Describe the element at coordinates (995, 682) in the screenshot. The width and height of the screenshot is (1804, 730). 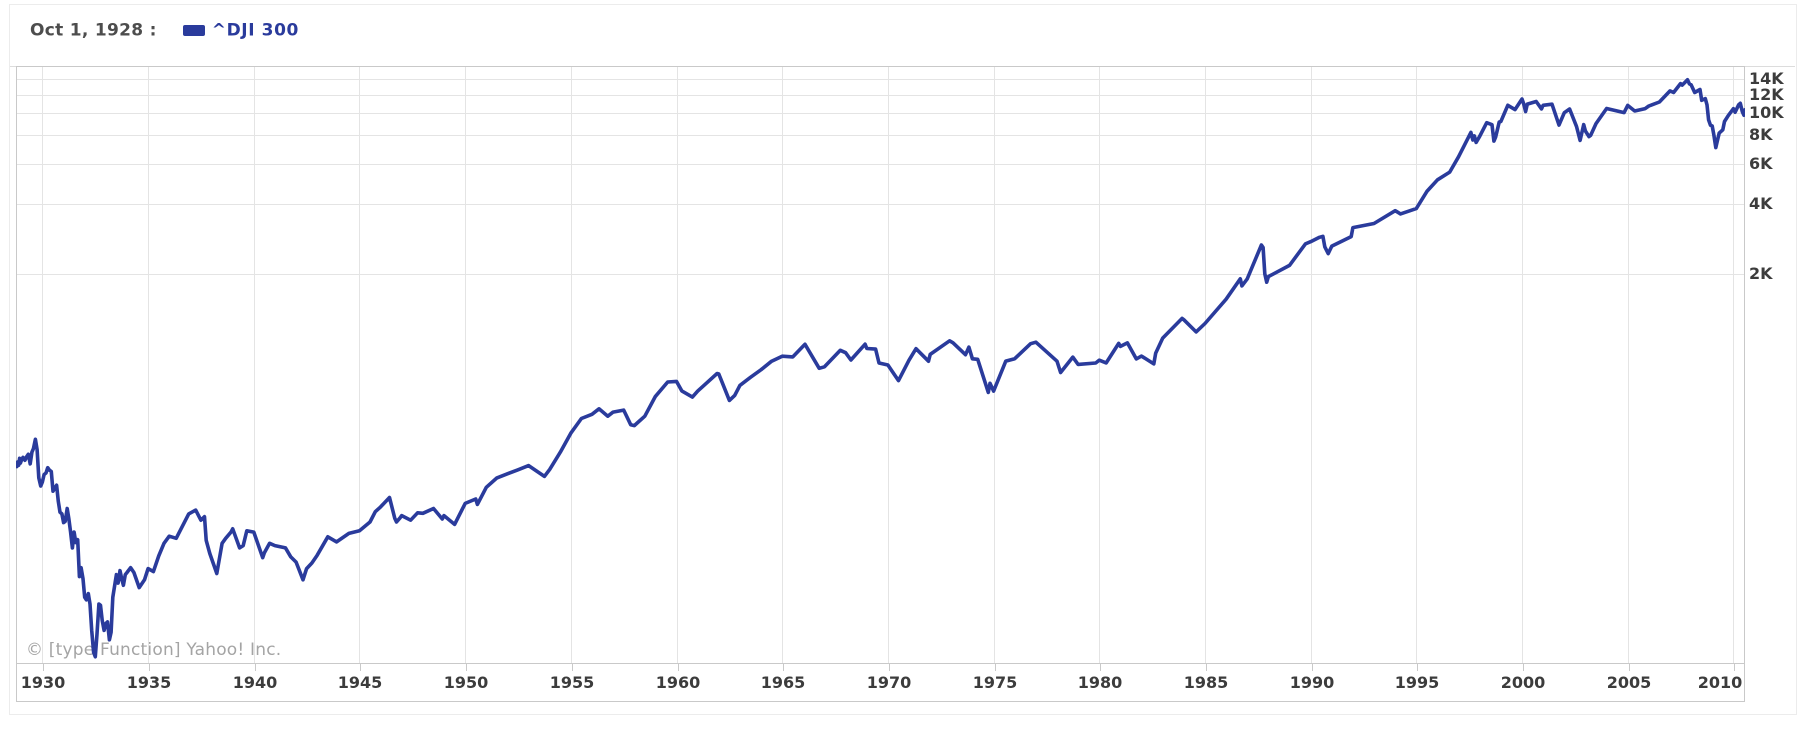
I see `x-tick-label: 1975` at that location.